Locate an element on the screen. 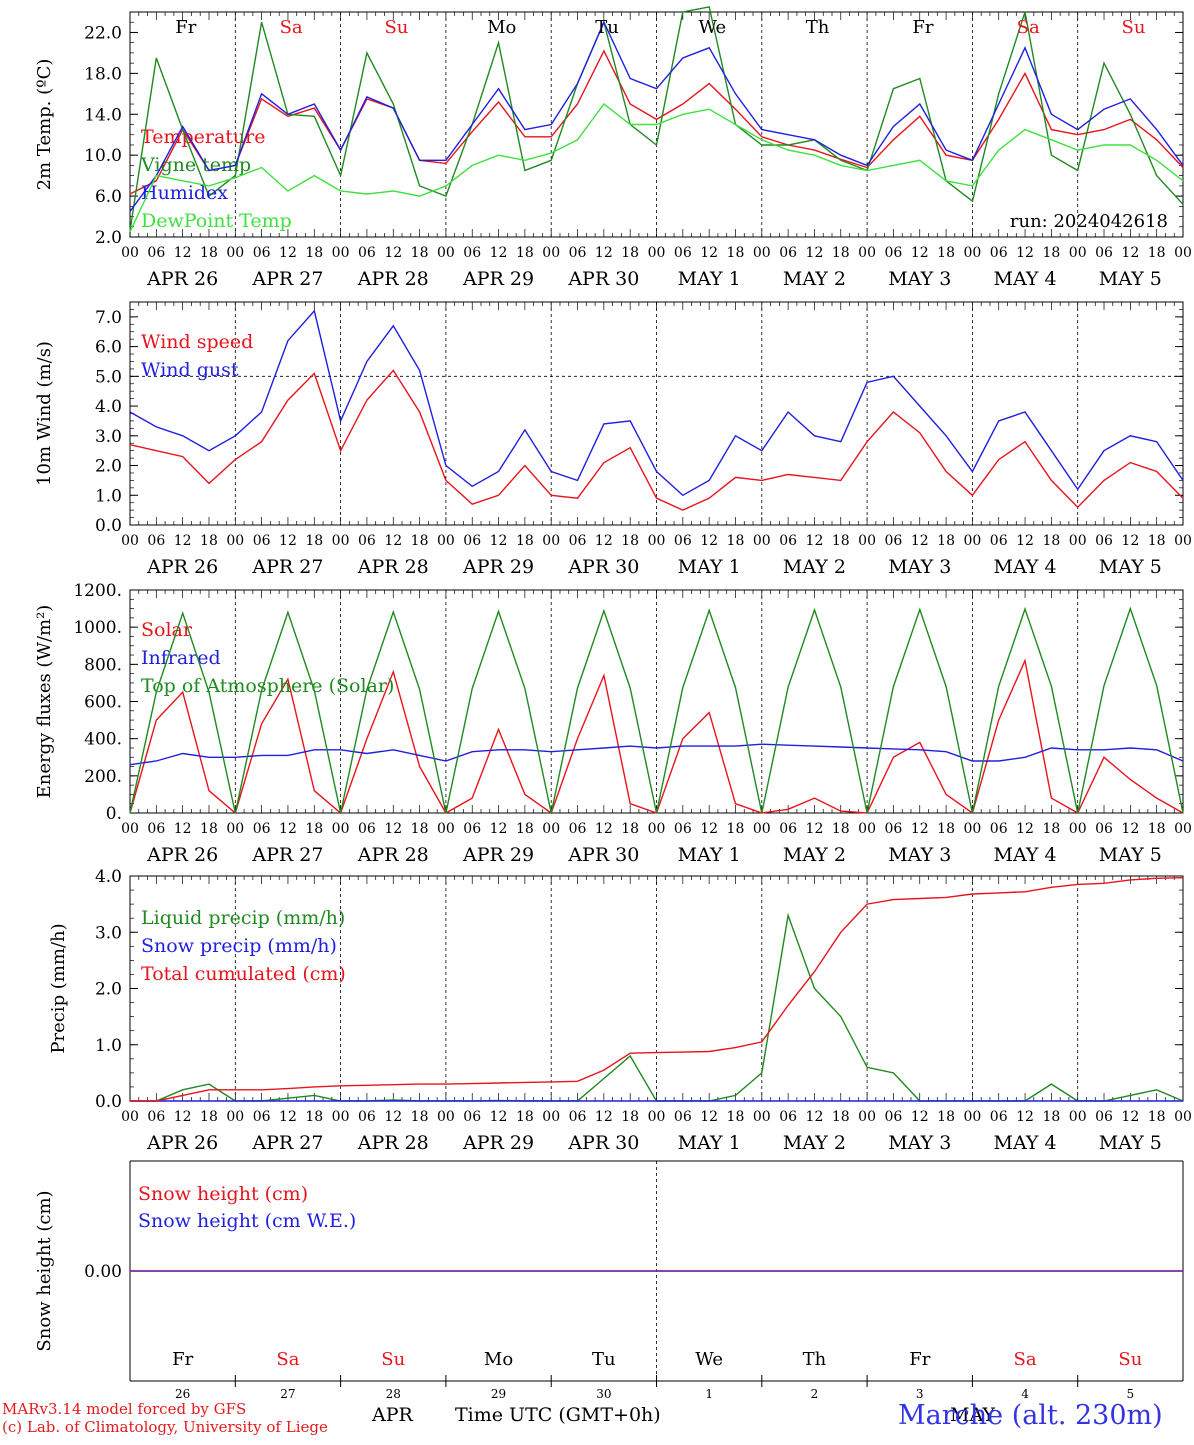  date-label: MAY 1 is located at coordinates (709, 279).